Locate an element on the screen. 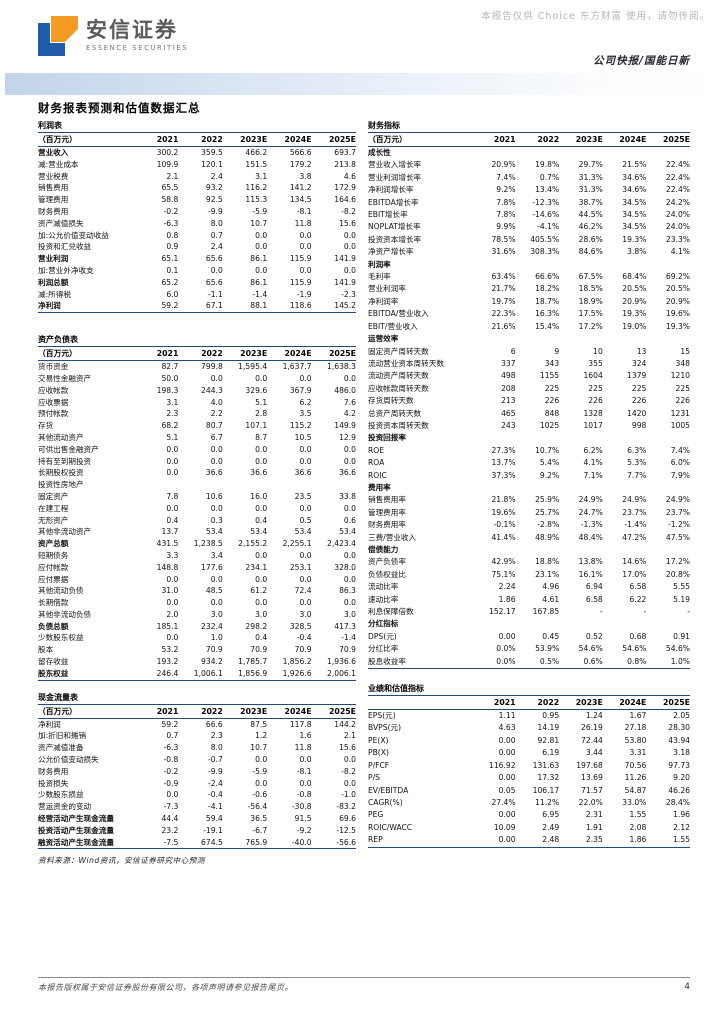 This screenshot has width=724, height=1024. cell-value: 23.5 is located at coordinates (303, 496).